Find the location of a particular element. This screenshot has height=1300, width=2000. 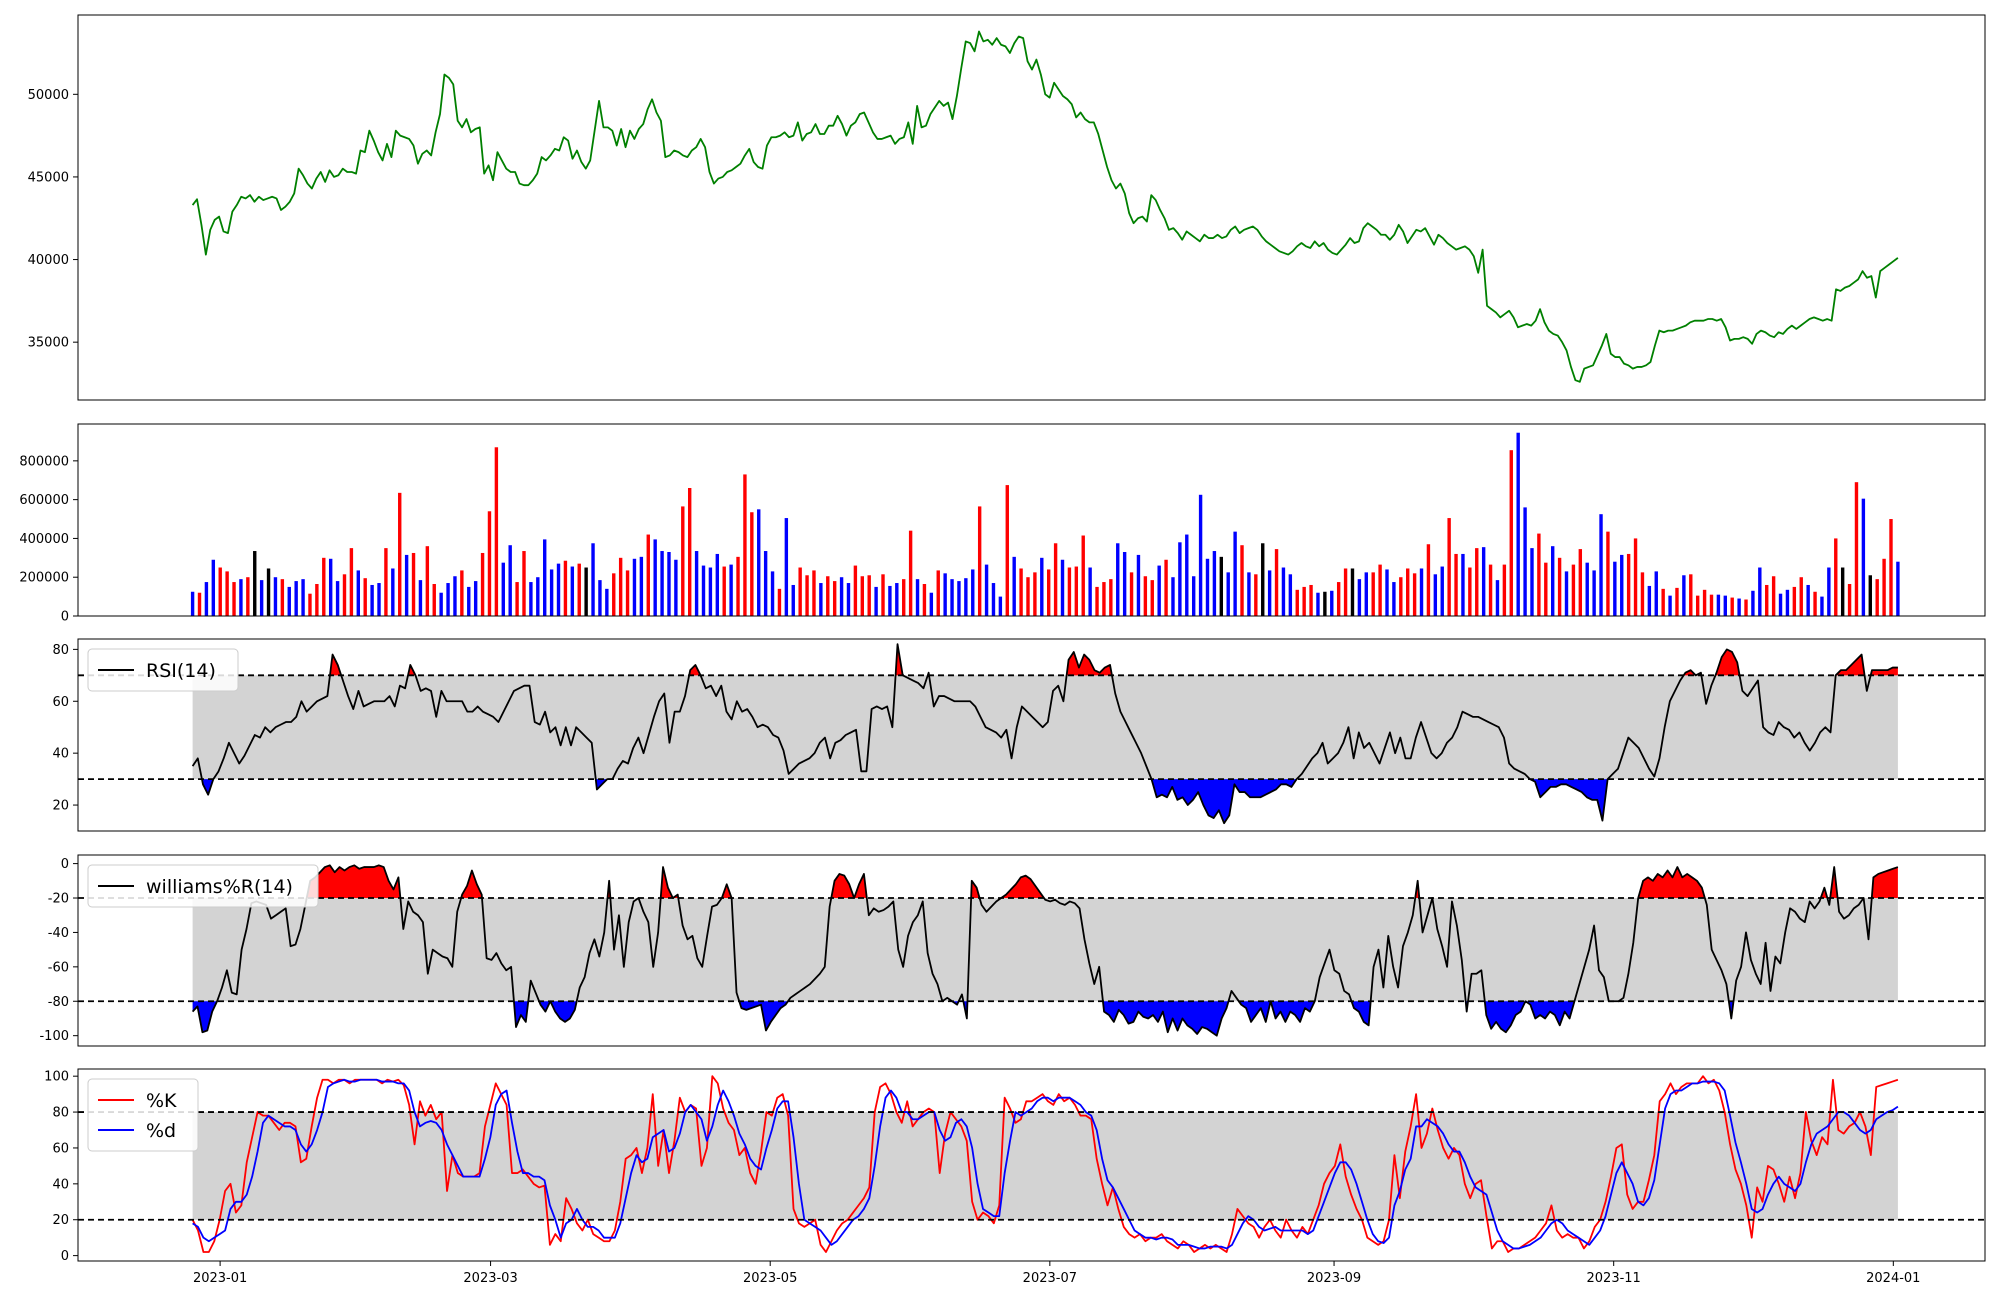

williams-panel: -100 -80 -60 -40 -20 0 williams%R(14) is located at coordinates (1012, 950).